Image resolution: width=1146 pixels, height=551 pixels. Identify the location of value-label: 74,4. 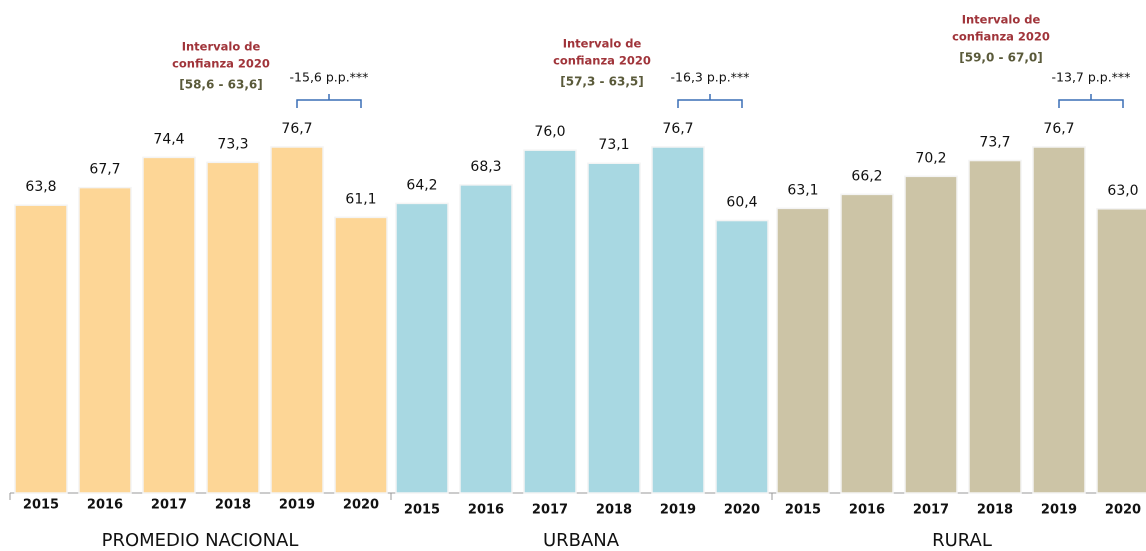
(168, 139).